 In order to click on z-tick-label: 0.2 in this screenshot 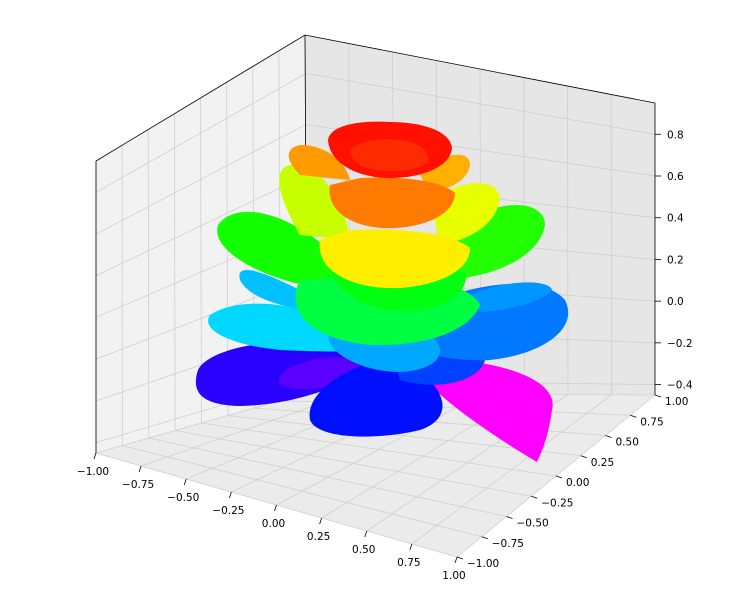, I will do `click(675, 260)`.